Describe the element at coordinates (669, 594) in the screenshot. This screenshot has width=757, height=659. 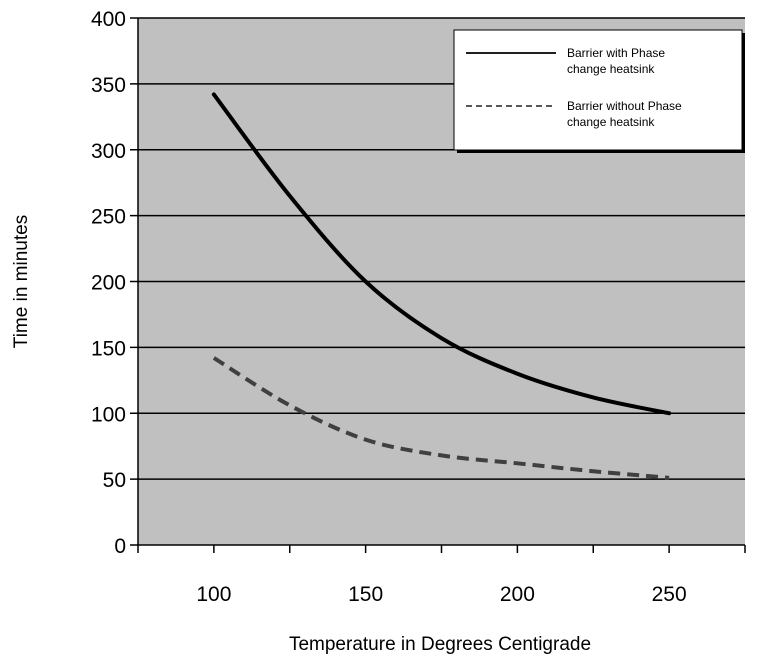
I see `x-tick-label: 250` at that location.